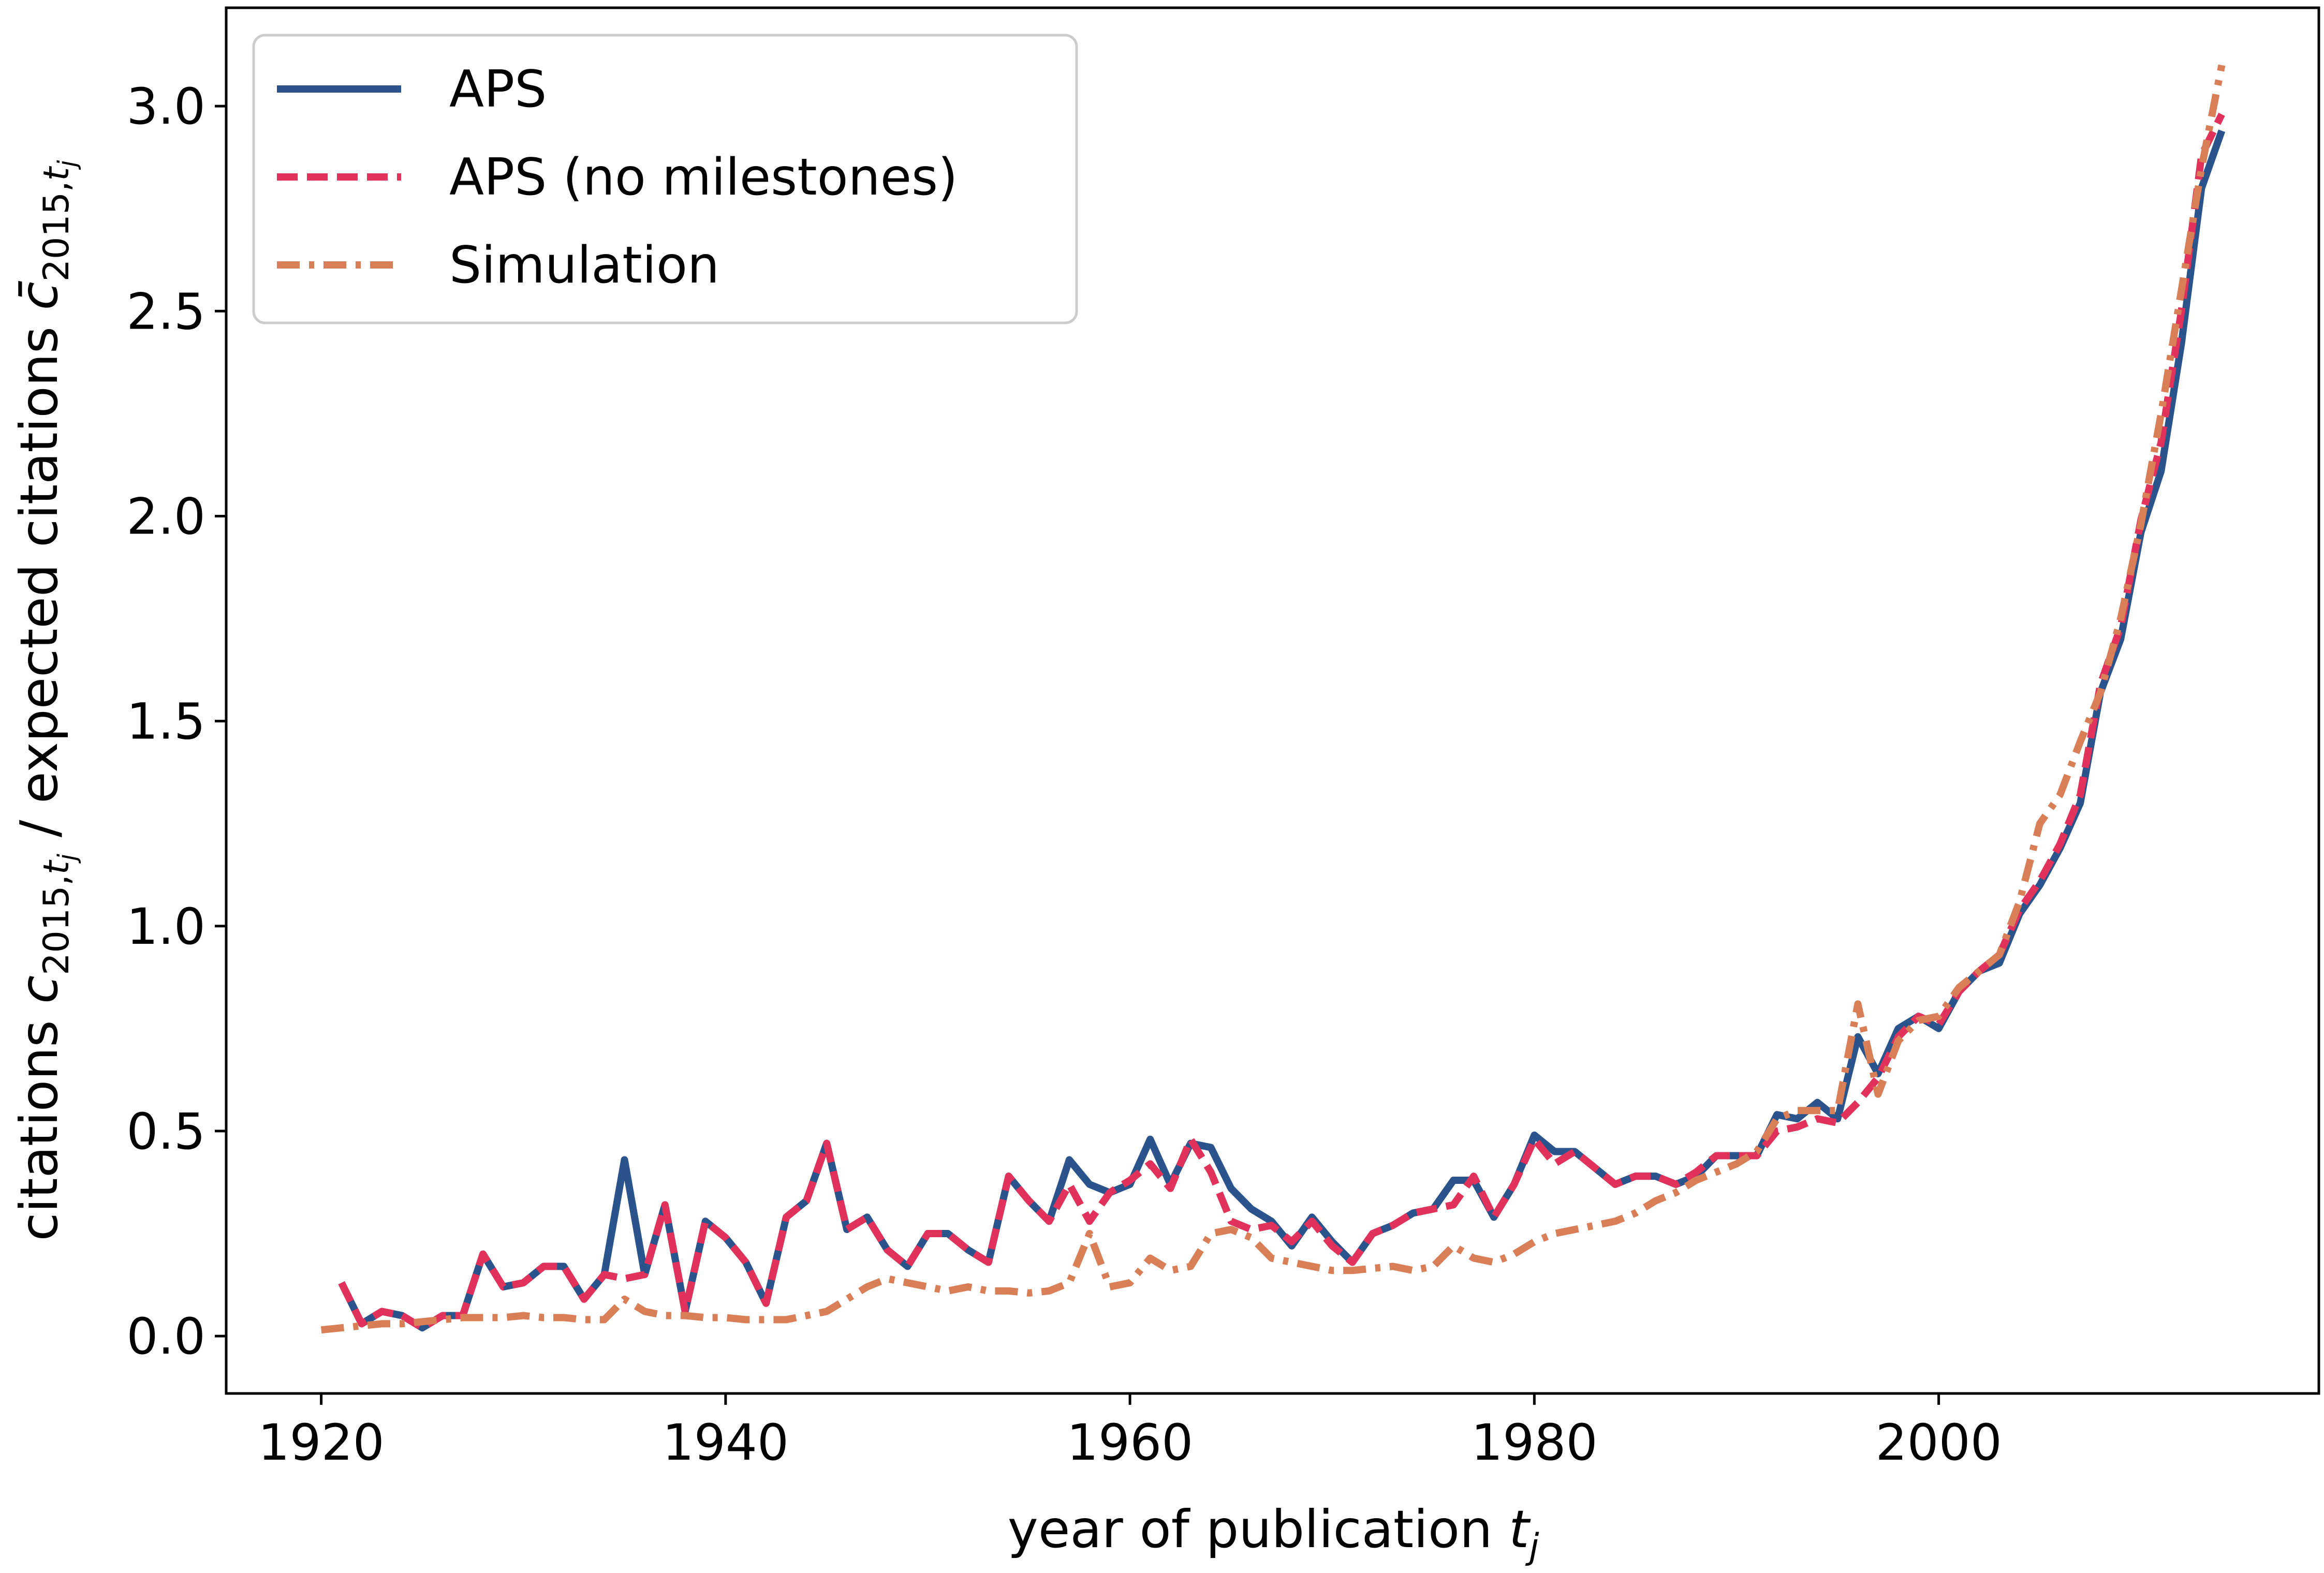  I want to click on y-tick-label: 1.5, so click(165, 722).